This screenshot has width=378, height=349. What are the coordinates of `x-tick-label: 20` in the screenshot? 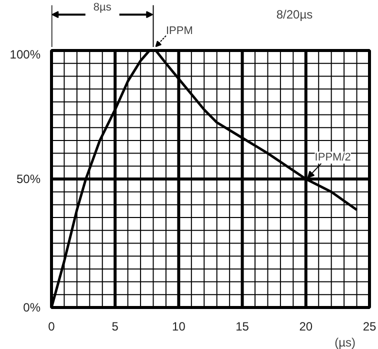 It's located at (306, 327).